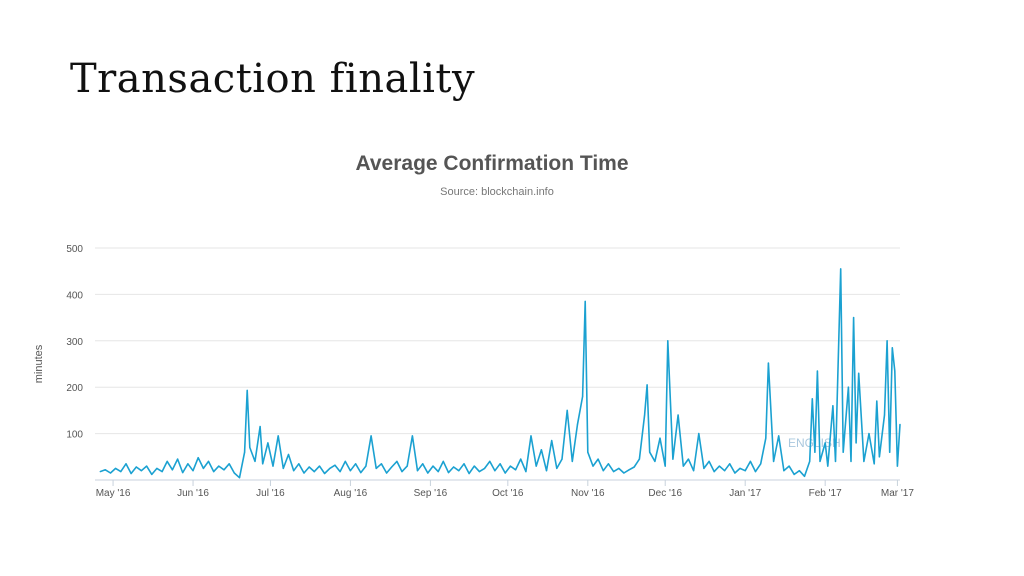 The width and height of the screenshot is (1024, 576). What do you see at coordinates (665, 493) in the screenshot?
I see `x-tick-label: Dec '16` at bounding box center [665, 493].